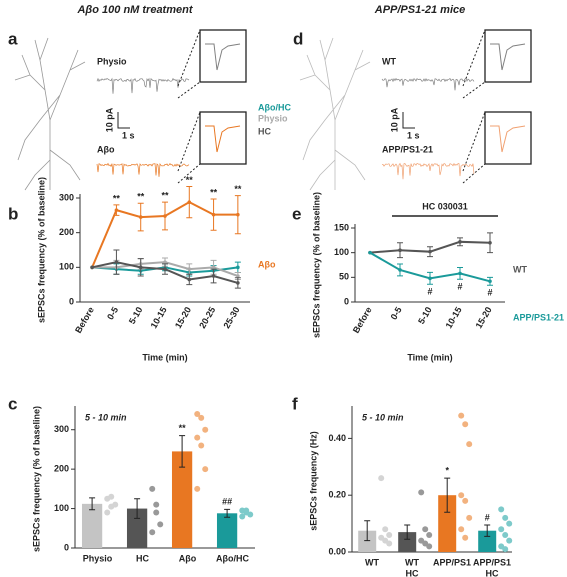 This screenshot has height=577, width=567. I want to click on y-tick-label: 0, so click(346, 301).